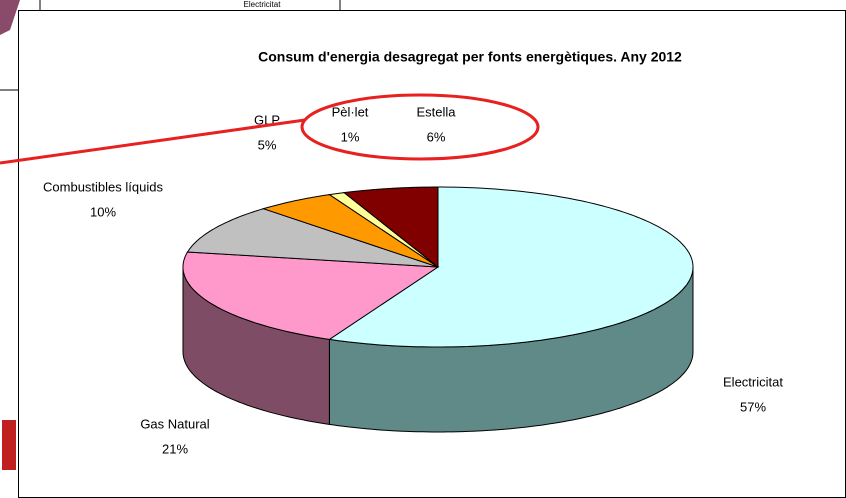 The width and height of the screenshot is (846, 498). Describe the element at coordinates (103, 211) in the screenshot. I see `slice-value-label: 10%` at that location.